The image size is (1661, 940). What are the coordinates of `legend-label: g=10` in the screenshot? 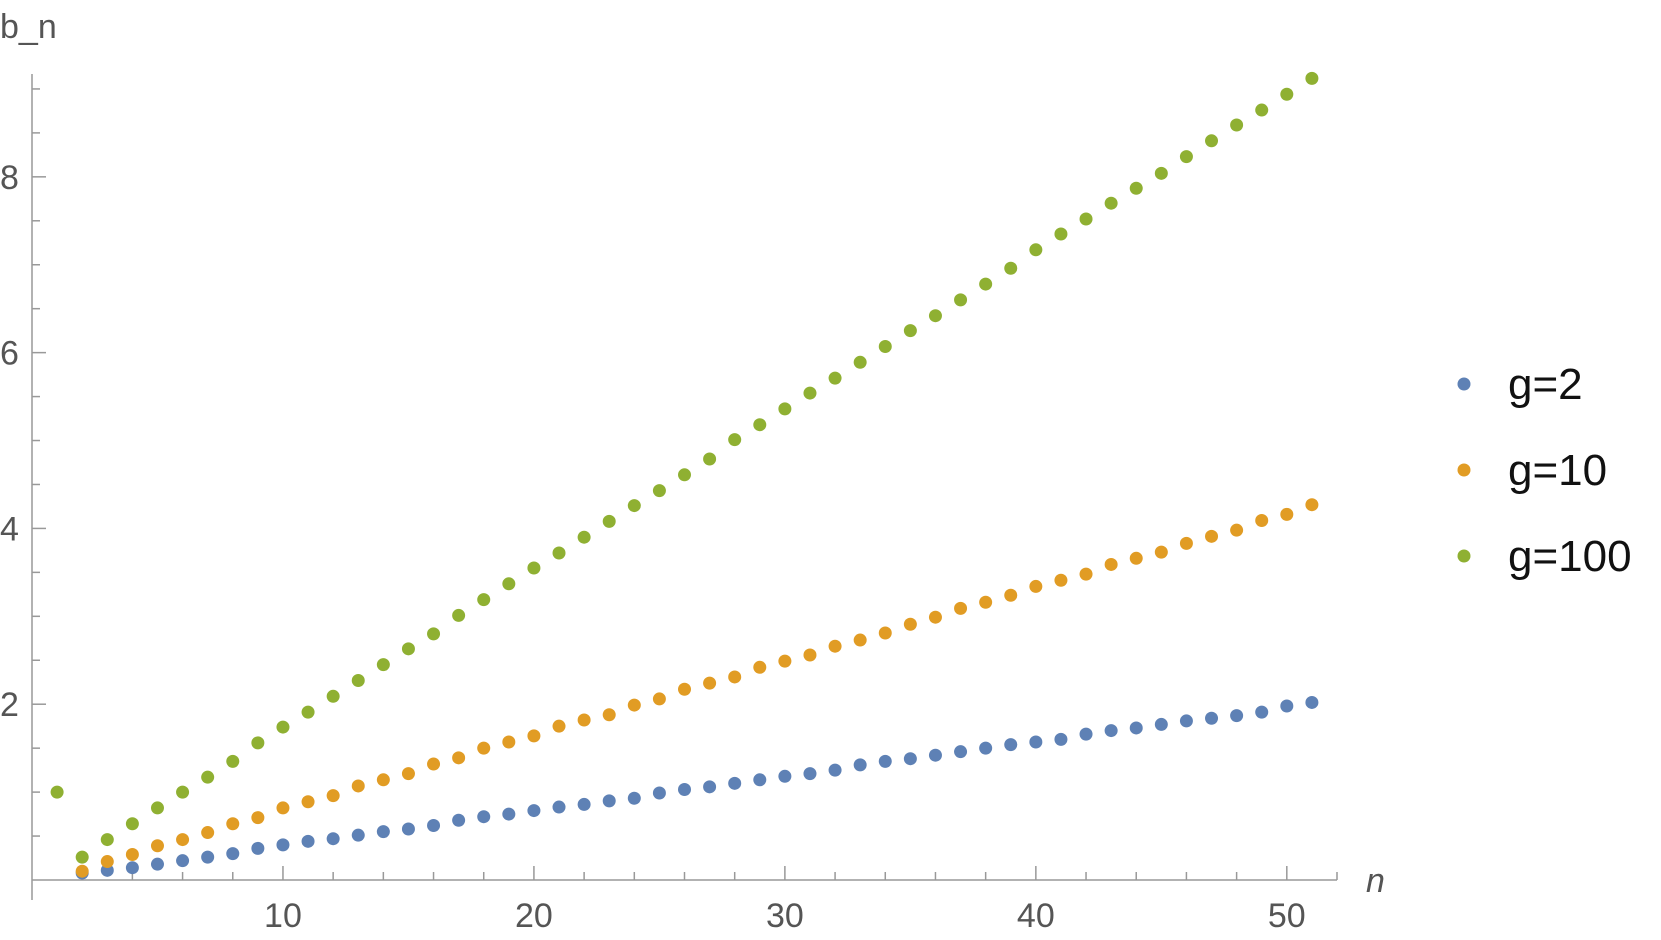 It's located at (1557, 470).